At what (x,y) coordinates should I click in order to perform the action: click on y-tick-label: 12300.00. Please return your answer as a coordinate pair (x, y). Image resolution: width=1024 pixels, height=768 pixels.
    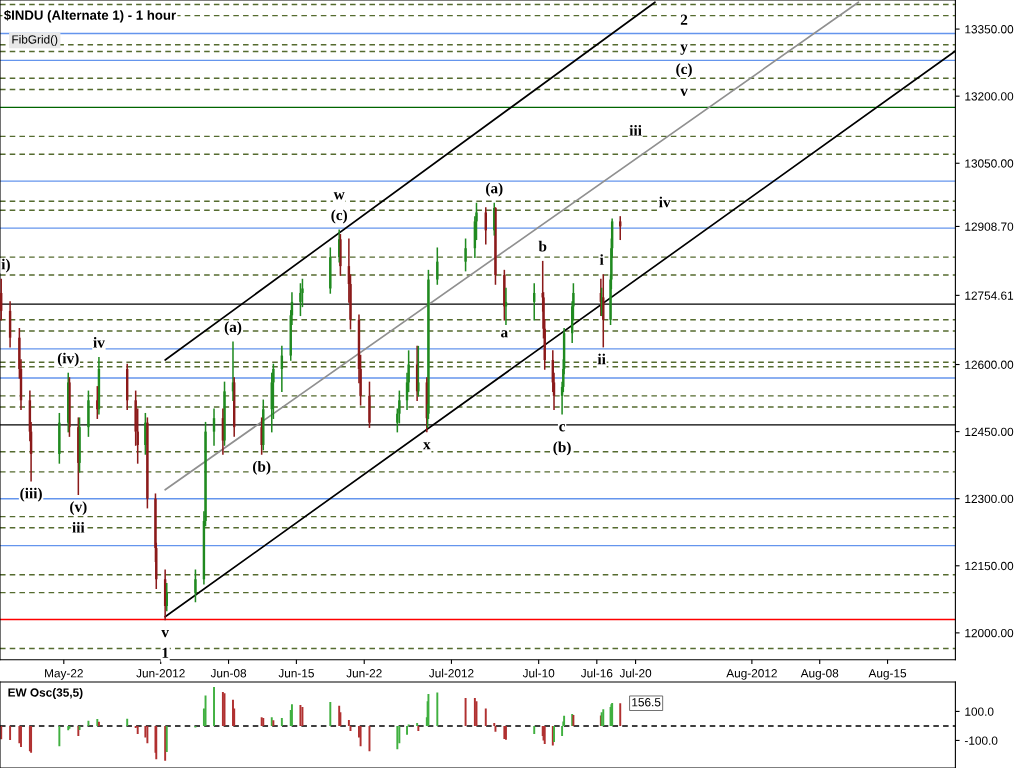
    Looking at the image, I should click on (989, 499).